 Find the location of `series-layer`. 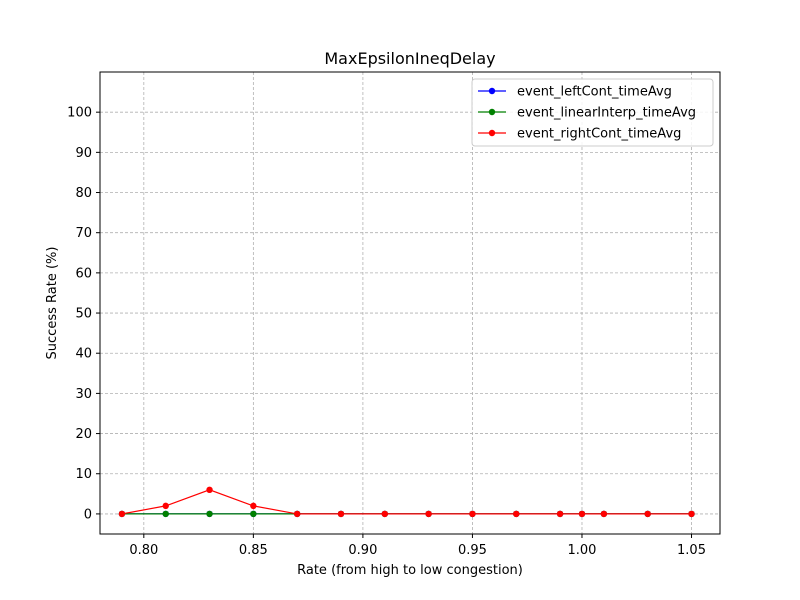

series-layer is located at coordinates (406, 502).